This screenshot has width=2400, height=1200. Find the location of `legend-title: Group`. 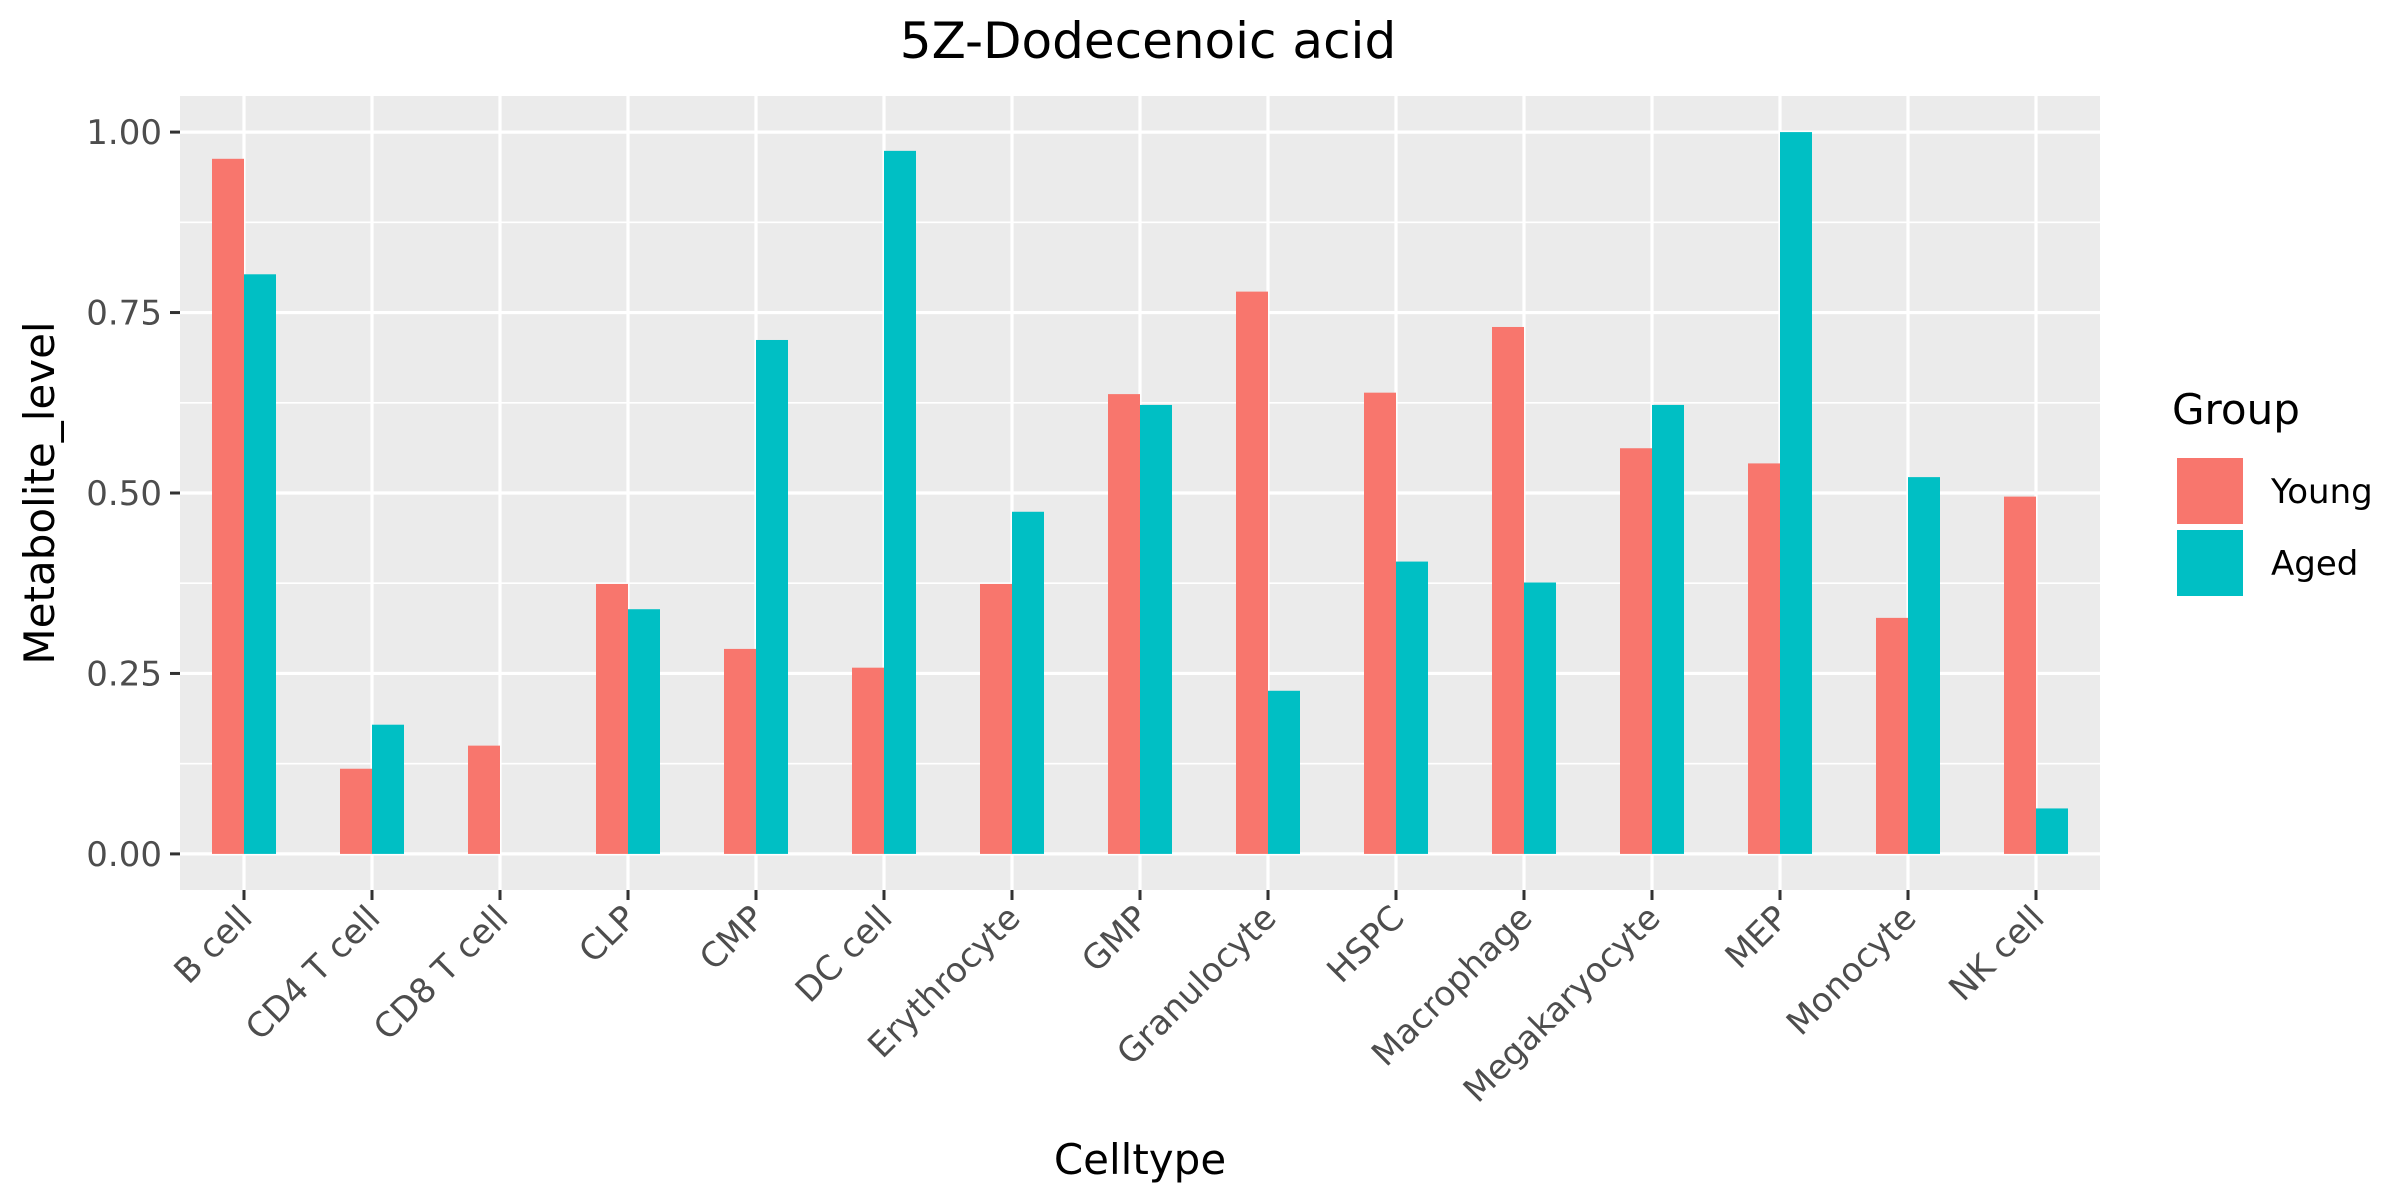

legend-title: Group is located at coordinates (2236, 409).